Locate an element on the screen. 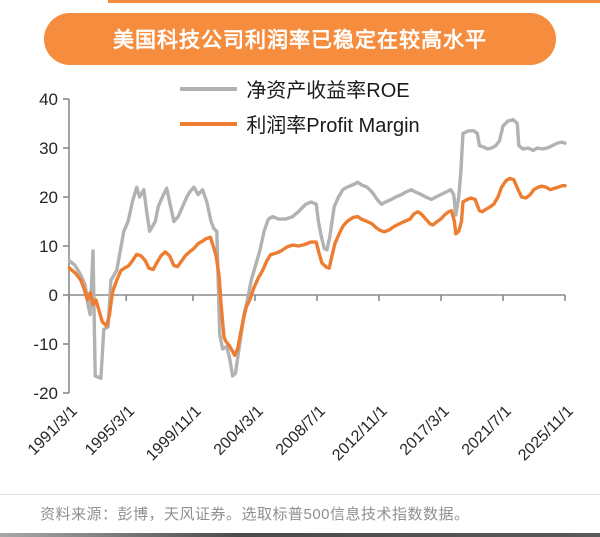 The width and height of the screenshot is (600, 537). x-tick-label: 2021/7/1 is located at coordinates (487, 431).